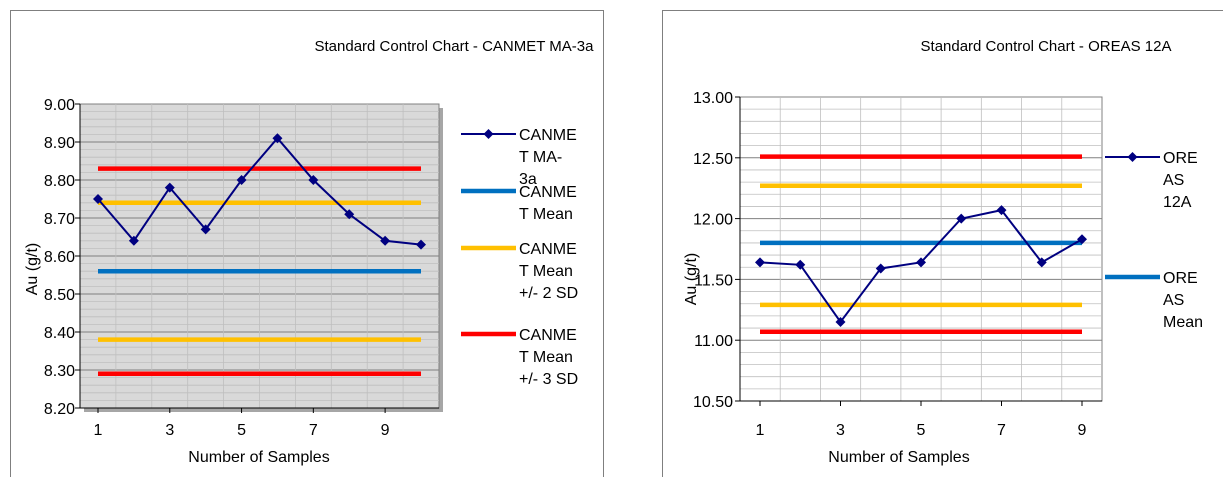 The height and width of the screenshot is (478, 1223). What do you see at coordinates (528, 179) in the screenshot?
I see `legend-label: 3a` at bounding box center [528, 179].